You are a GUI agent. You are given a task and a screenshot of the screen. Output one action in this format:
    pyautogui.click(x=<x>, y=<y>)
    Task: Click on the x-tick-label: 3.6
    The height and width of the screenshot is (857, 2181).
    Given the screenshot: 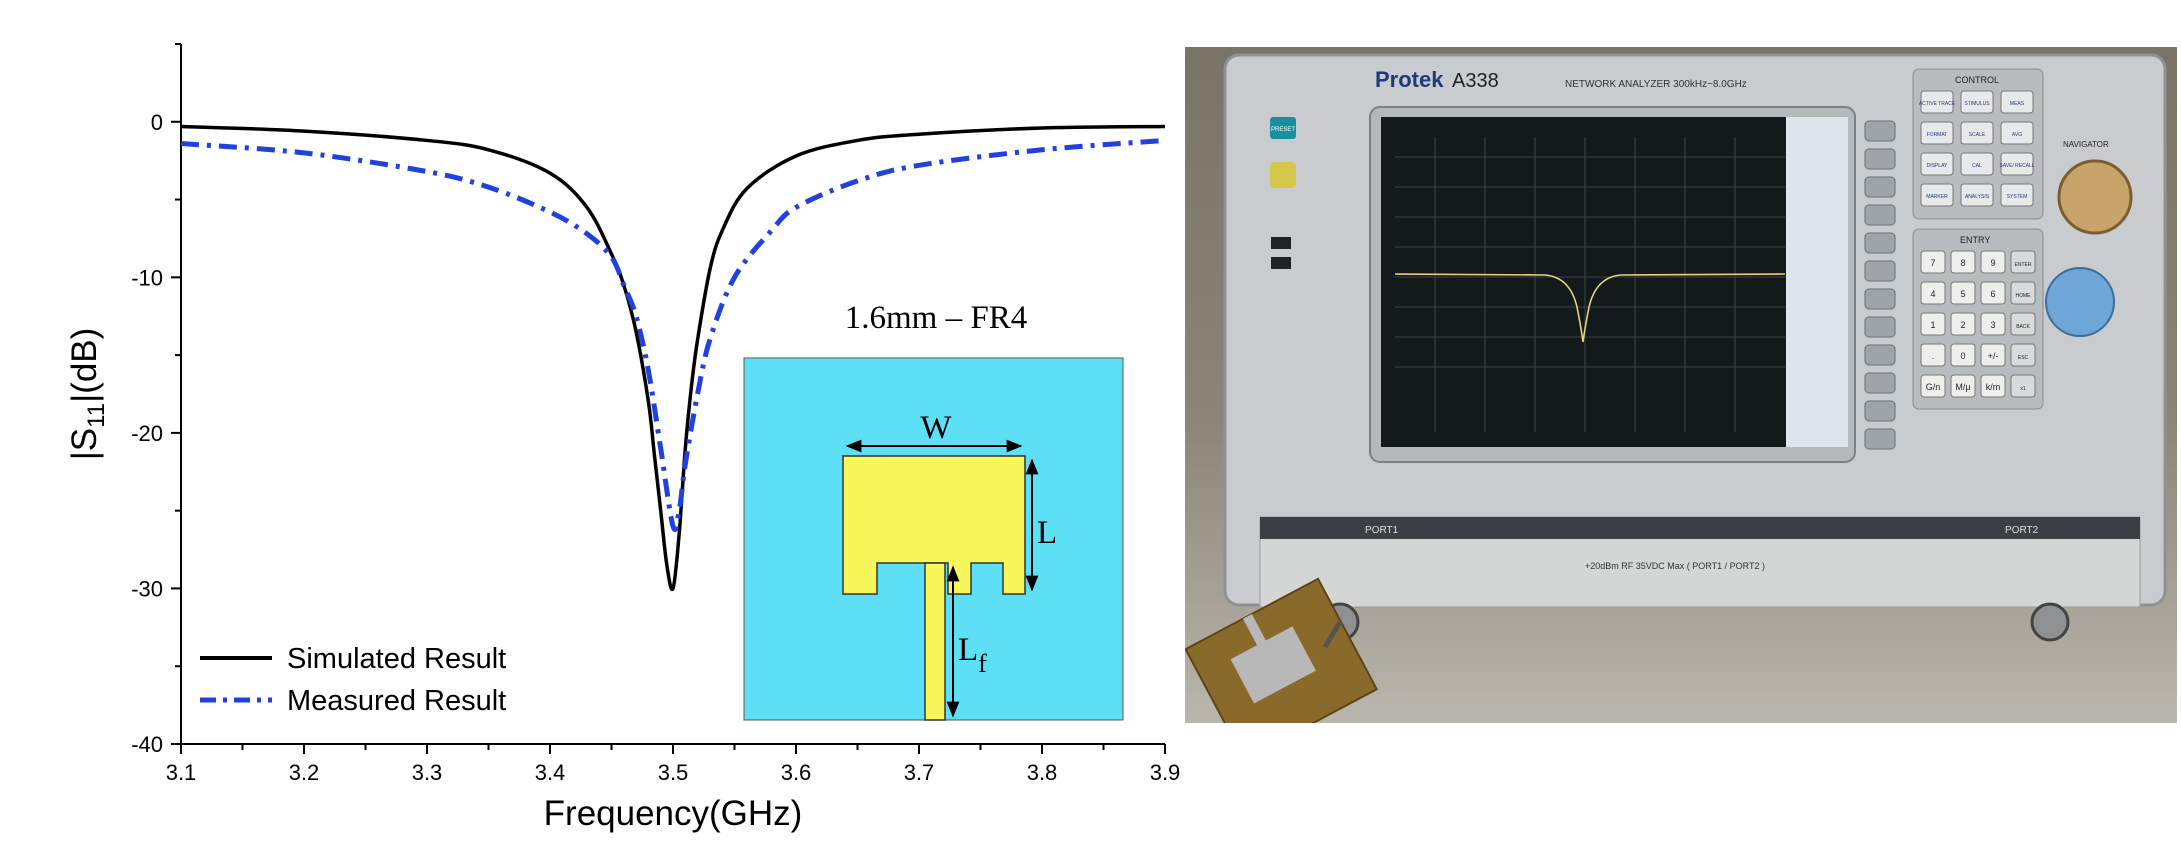 What is the action you would take?
    pyautogui.click(x=796, y=772)
    